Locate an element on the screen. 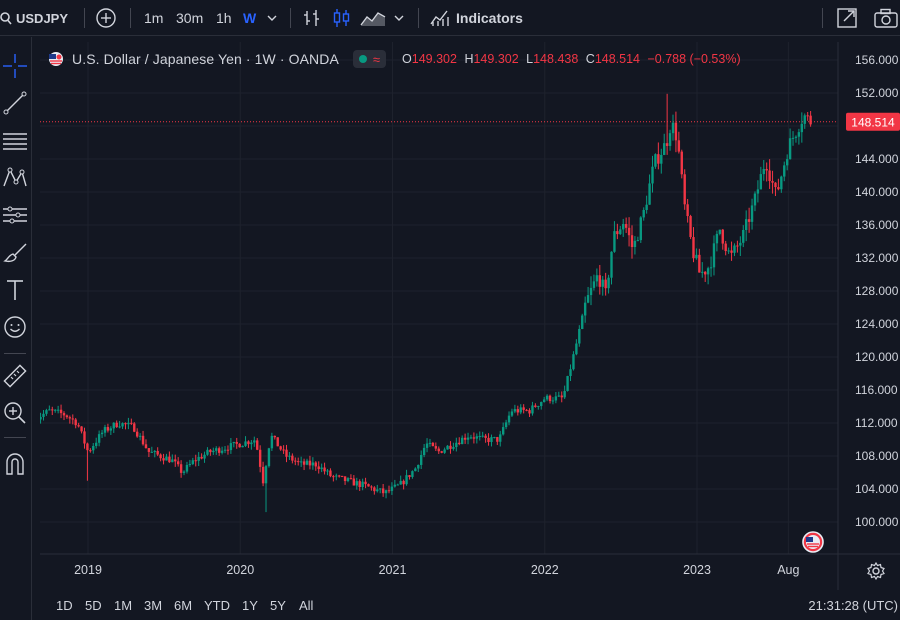  utc-clock: 21:31:28 (UTC) is located at coordinates (853, 605).